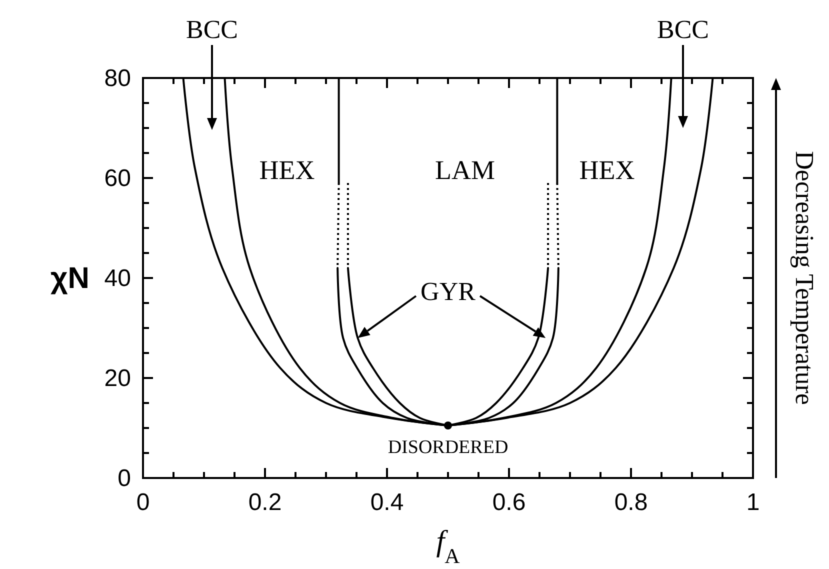  Describe the element at coordinates (117, 378) in the screenshot. I see `y-tick-label: 20` at that location.